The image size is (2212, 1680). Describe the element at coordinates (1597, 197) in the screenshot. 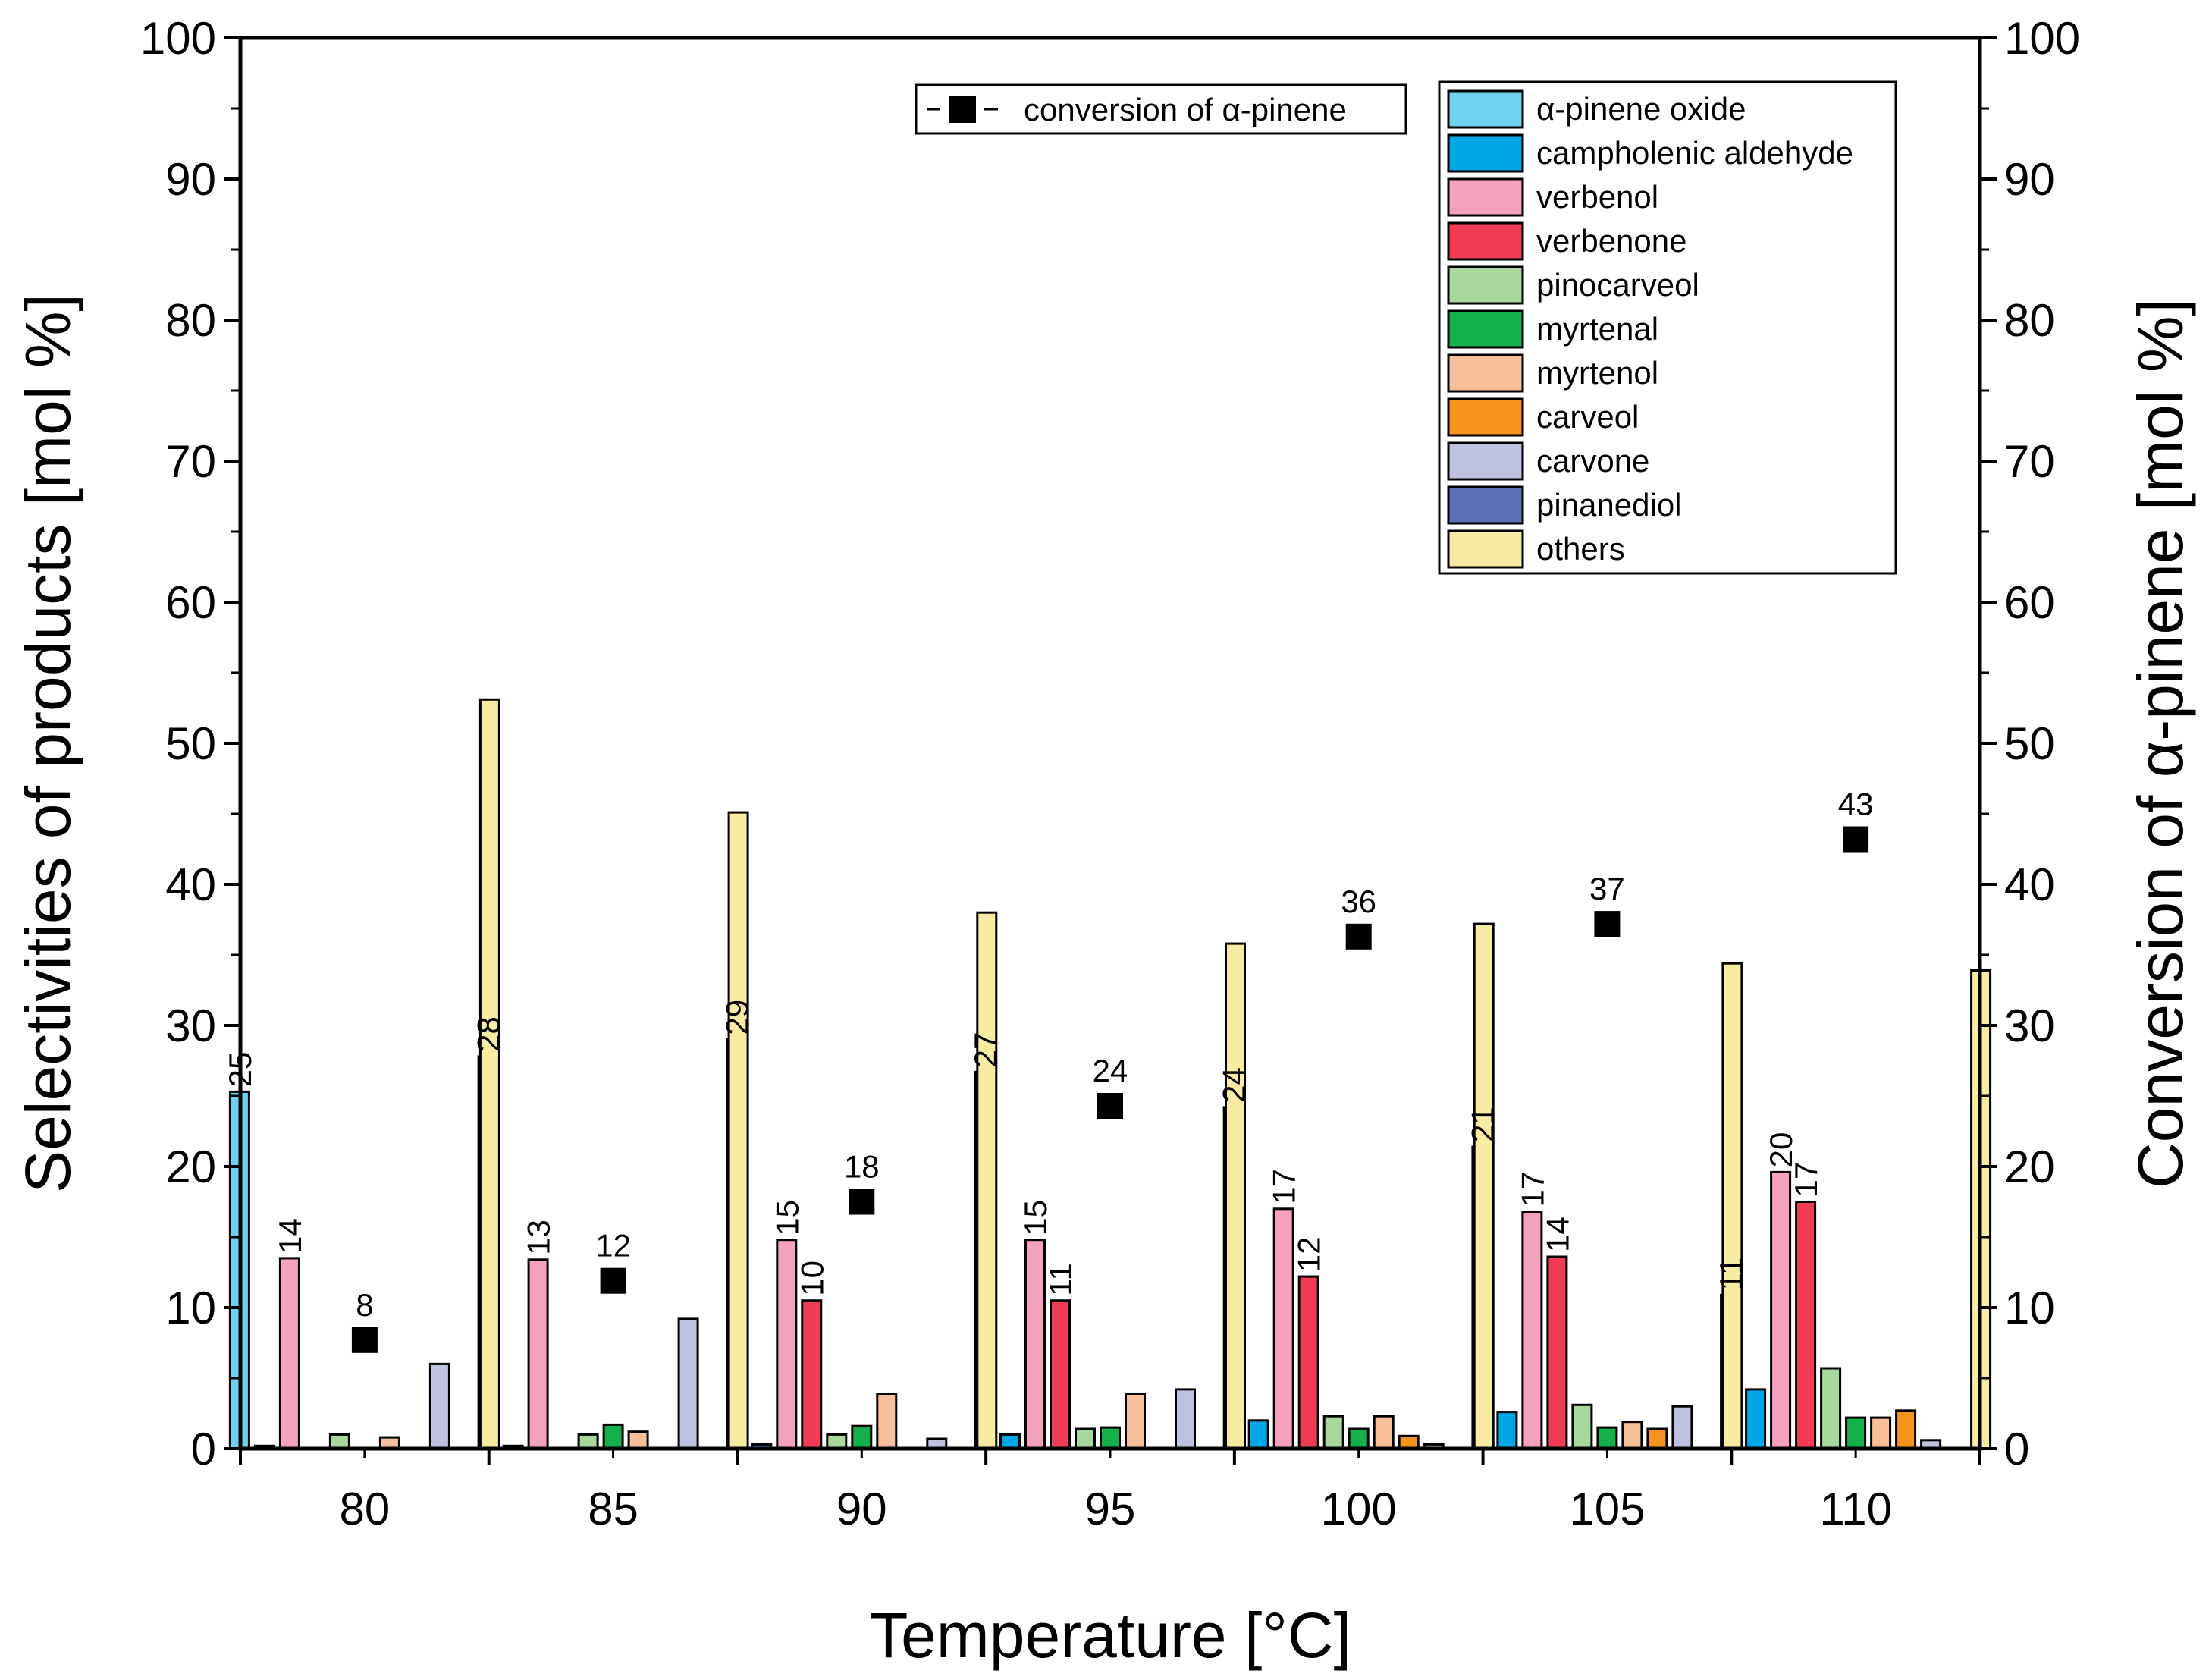

I see `legend-label-2: verbenol` at that location.